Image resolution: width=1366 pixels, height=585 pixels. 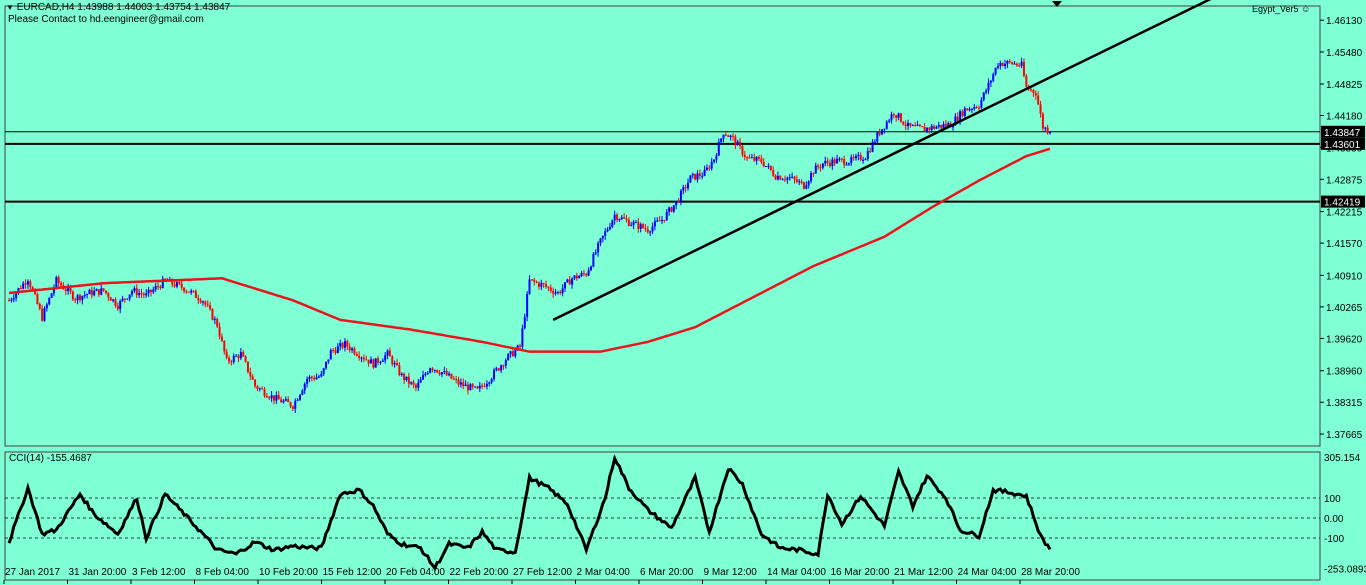 I want to click on price-tick-label: 1.42875, so click(x=1344, y=180).